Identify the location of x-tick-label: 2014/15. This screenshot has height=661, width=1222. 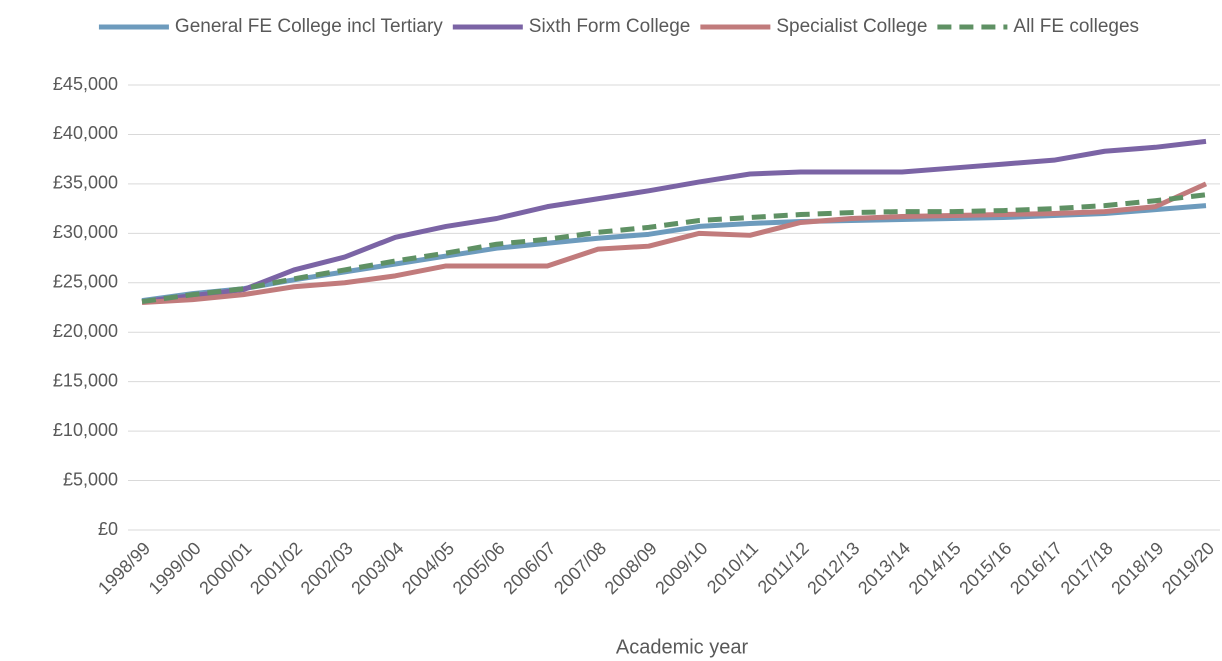
(935, 568).